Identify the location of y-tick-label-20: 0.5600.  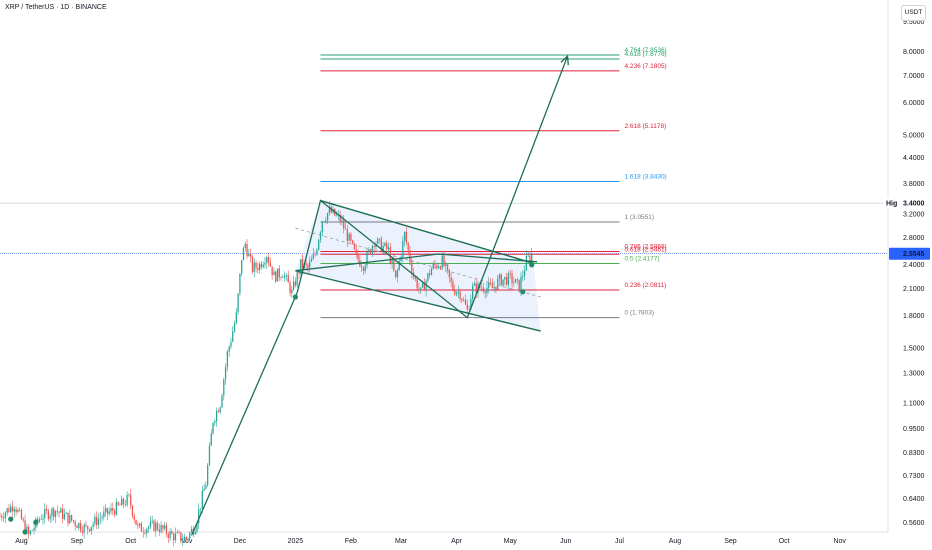
(914, 523).